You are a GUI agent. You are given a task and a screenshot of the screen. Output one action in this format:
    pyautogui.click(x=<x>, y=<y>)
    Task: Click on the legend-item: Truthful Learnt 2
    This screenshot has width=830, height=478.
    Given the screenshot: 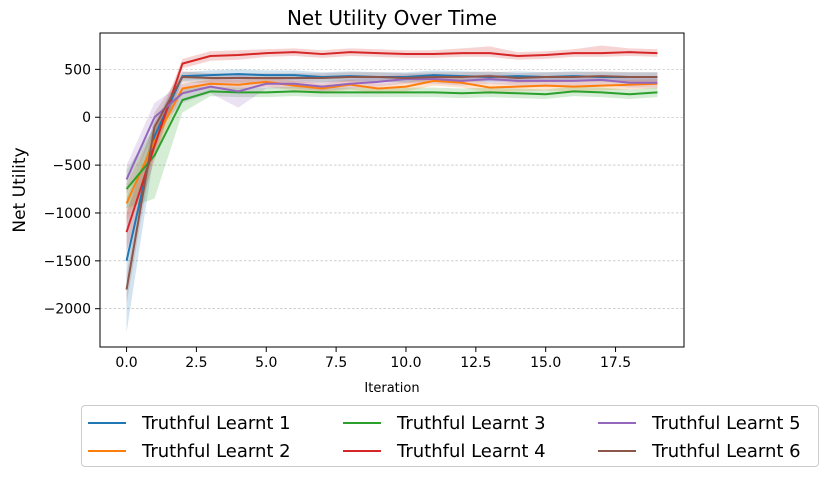 What is the action you would take?
    pyautogui.click(x=189, y=451)
    